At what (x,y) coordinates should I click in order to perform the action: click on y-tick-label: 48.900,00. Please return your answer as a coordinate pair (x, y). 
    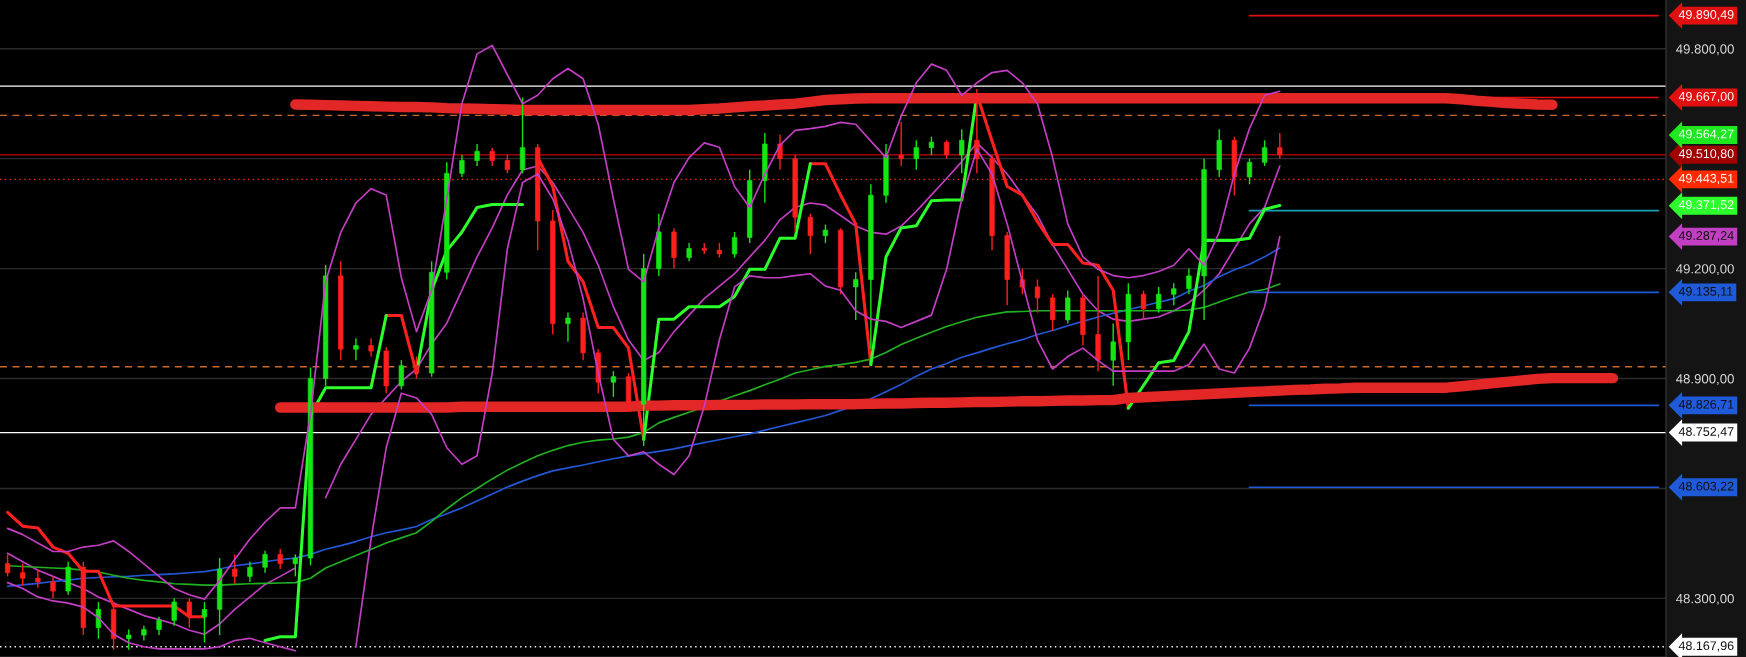
    Looking at the image, I should click on (1705, 379).